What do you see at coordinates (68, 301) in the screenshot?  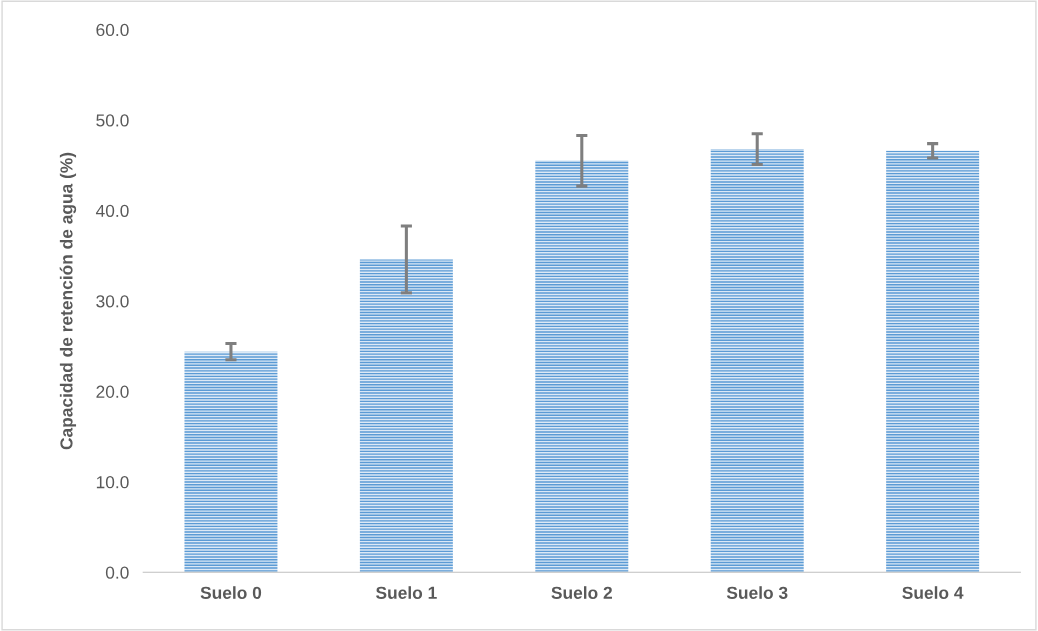 I see `y-axis-title: Capacidad de retención de agua (%)` at bounding box center [68, 301].